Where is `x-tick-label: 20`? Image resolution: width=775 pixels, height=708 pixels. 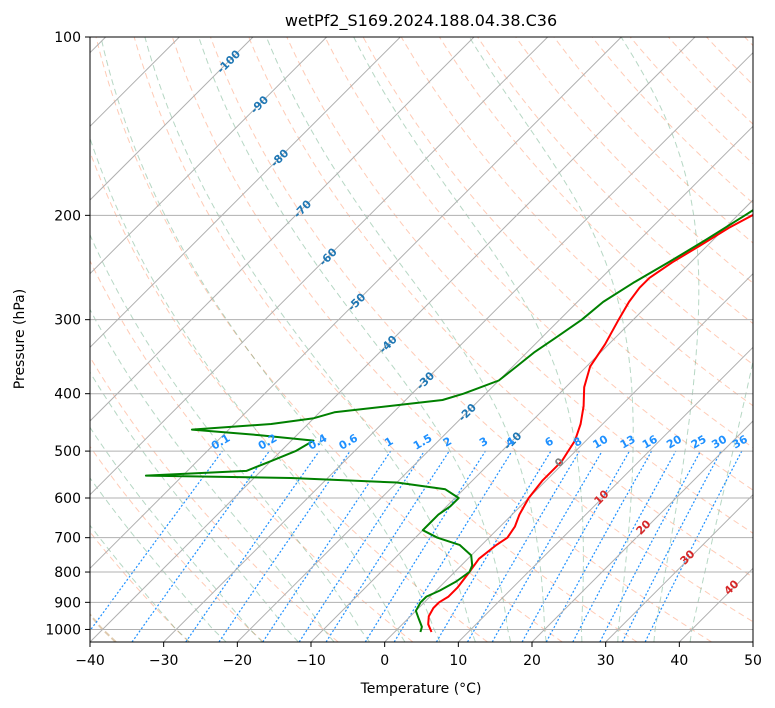
x-tick-label: 20 is located at coordinates (532, 661).